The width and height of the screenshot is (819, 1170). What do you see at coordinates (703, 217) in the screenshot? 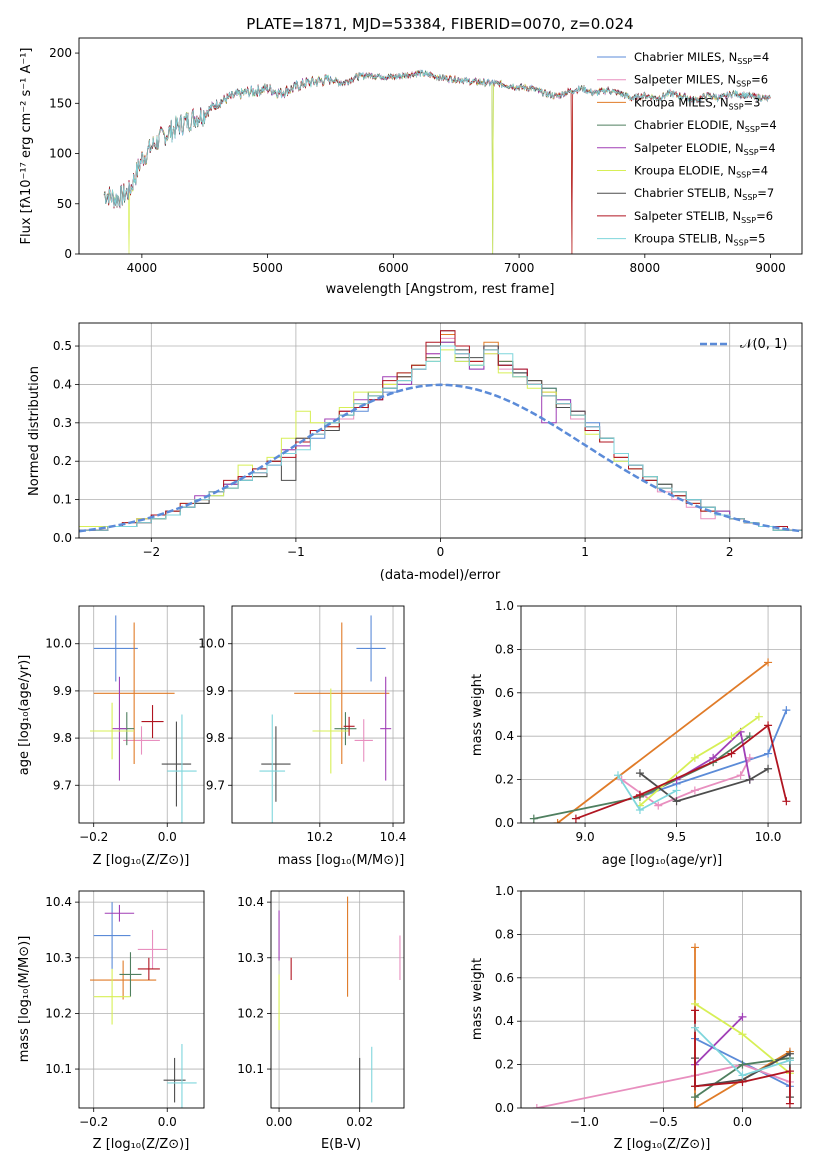
I see `spectrum-legend-label: Salpeter STELIB, NSSP=6` at bounding box center [703, 217].